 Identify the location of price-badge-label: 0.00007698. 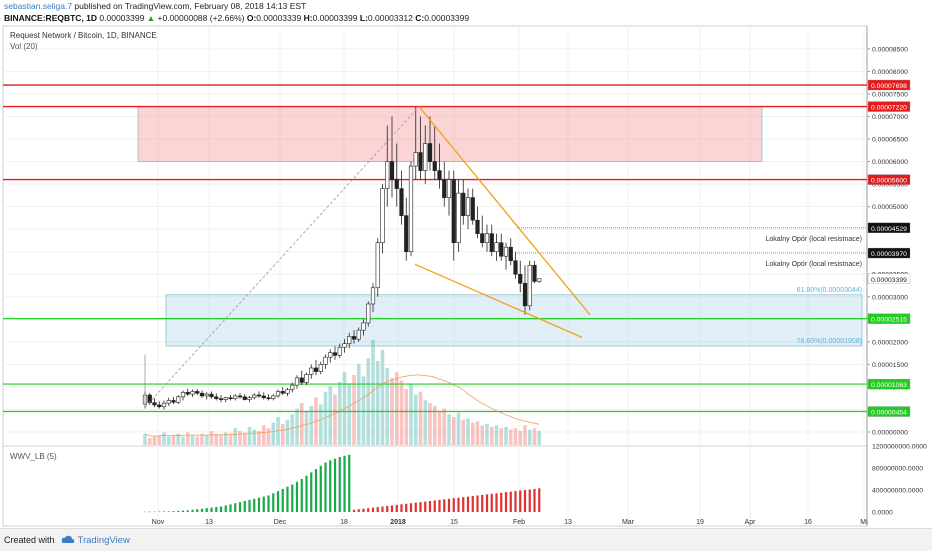
(889, 86).